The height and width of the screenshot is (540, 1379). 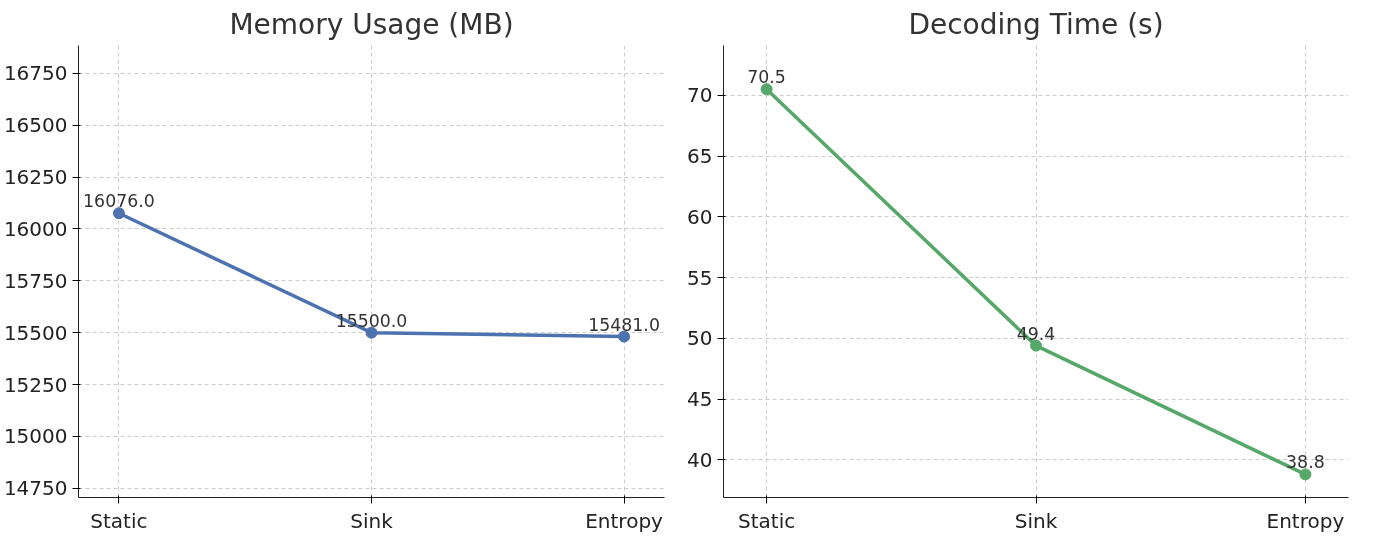 What do you see at coordinates (119, 201) in the screenshot?
I see `data-label: 16076.0` at bounding box center [119, 201].